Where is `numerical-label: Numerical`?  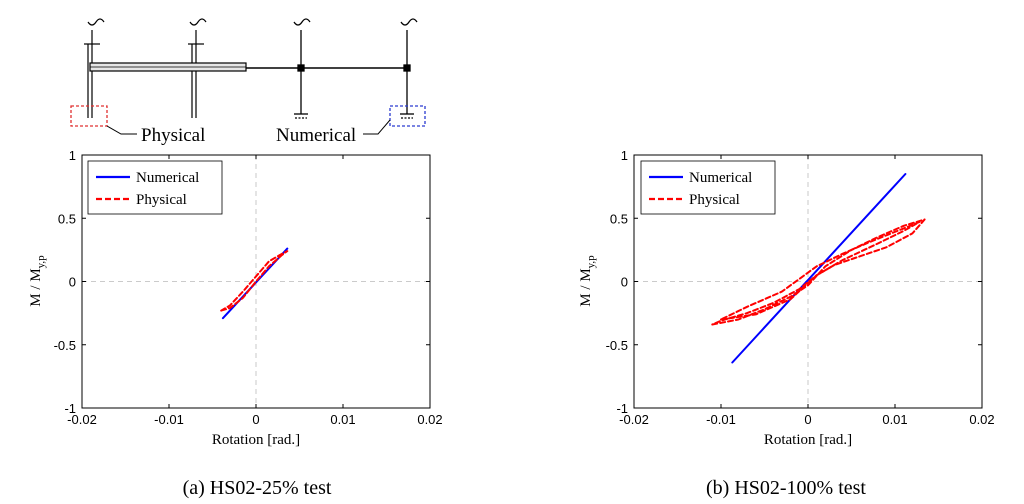 numerical-label: Numerical is located at coordinates (316, 135).